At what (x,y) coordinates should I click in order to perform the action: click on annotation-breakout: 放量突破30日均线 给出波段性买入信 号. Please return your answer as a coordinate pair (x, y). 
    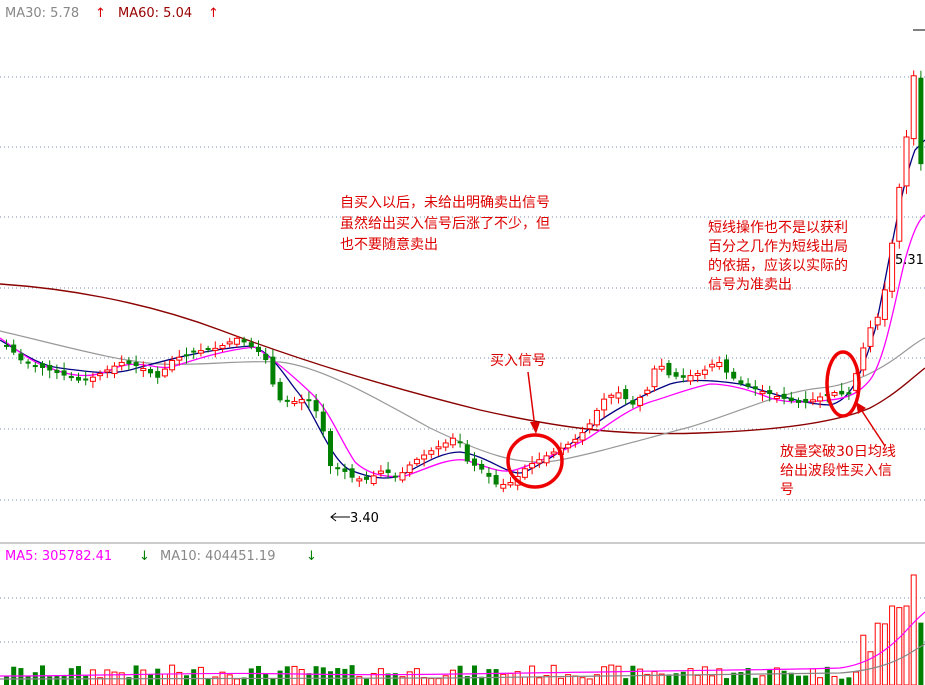
    Looking at the image, I should click on (838, 424).